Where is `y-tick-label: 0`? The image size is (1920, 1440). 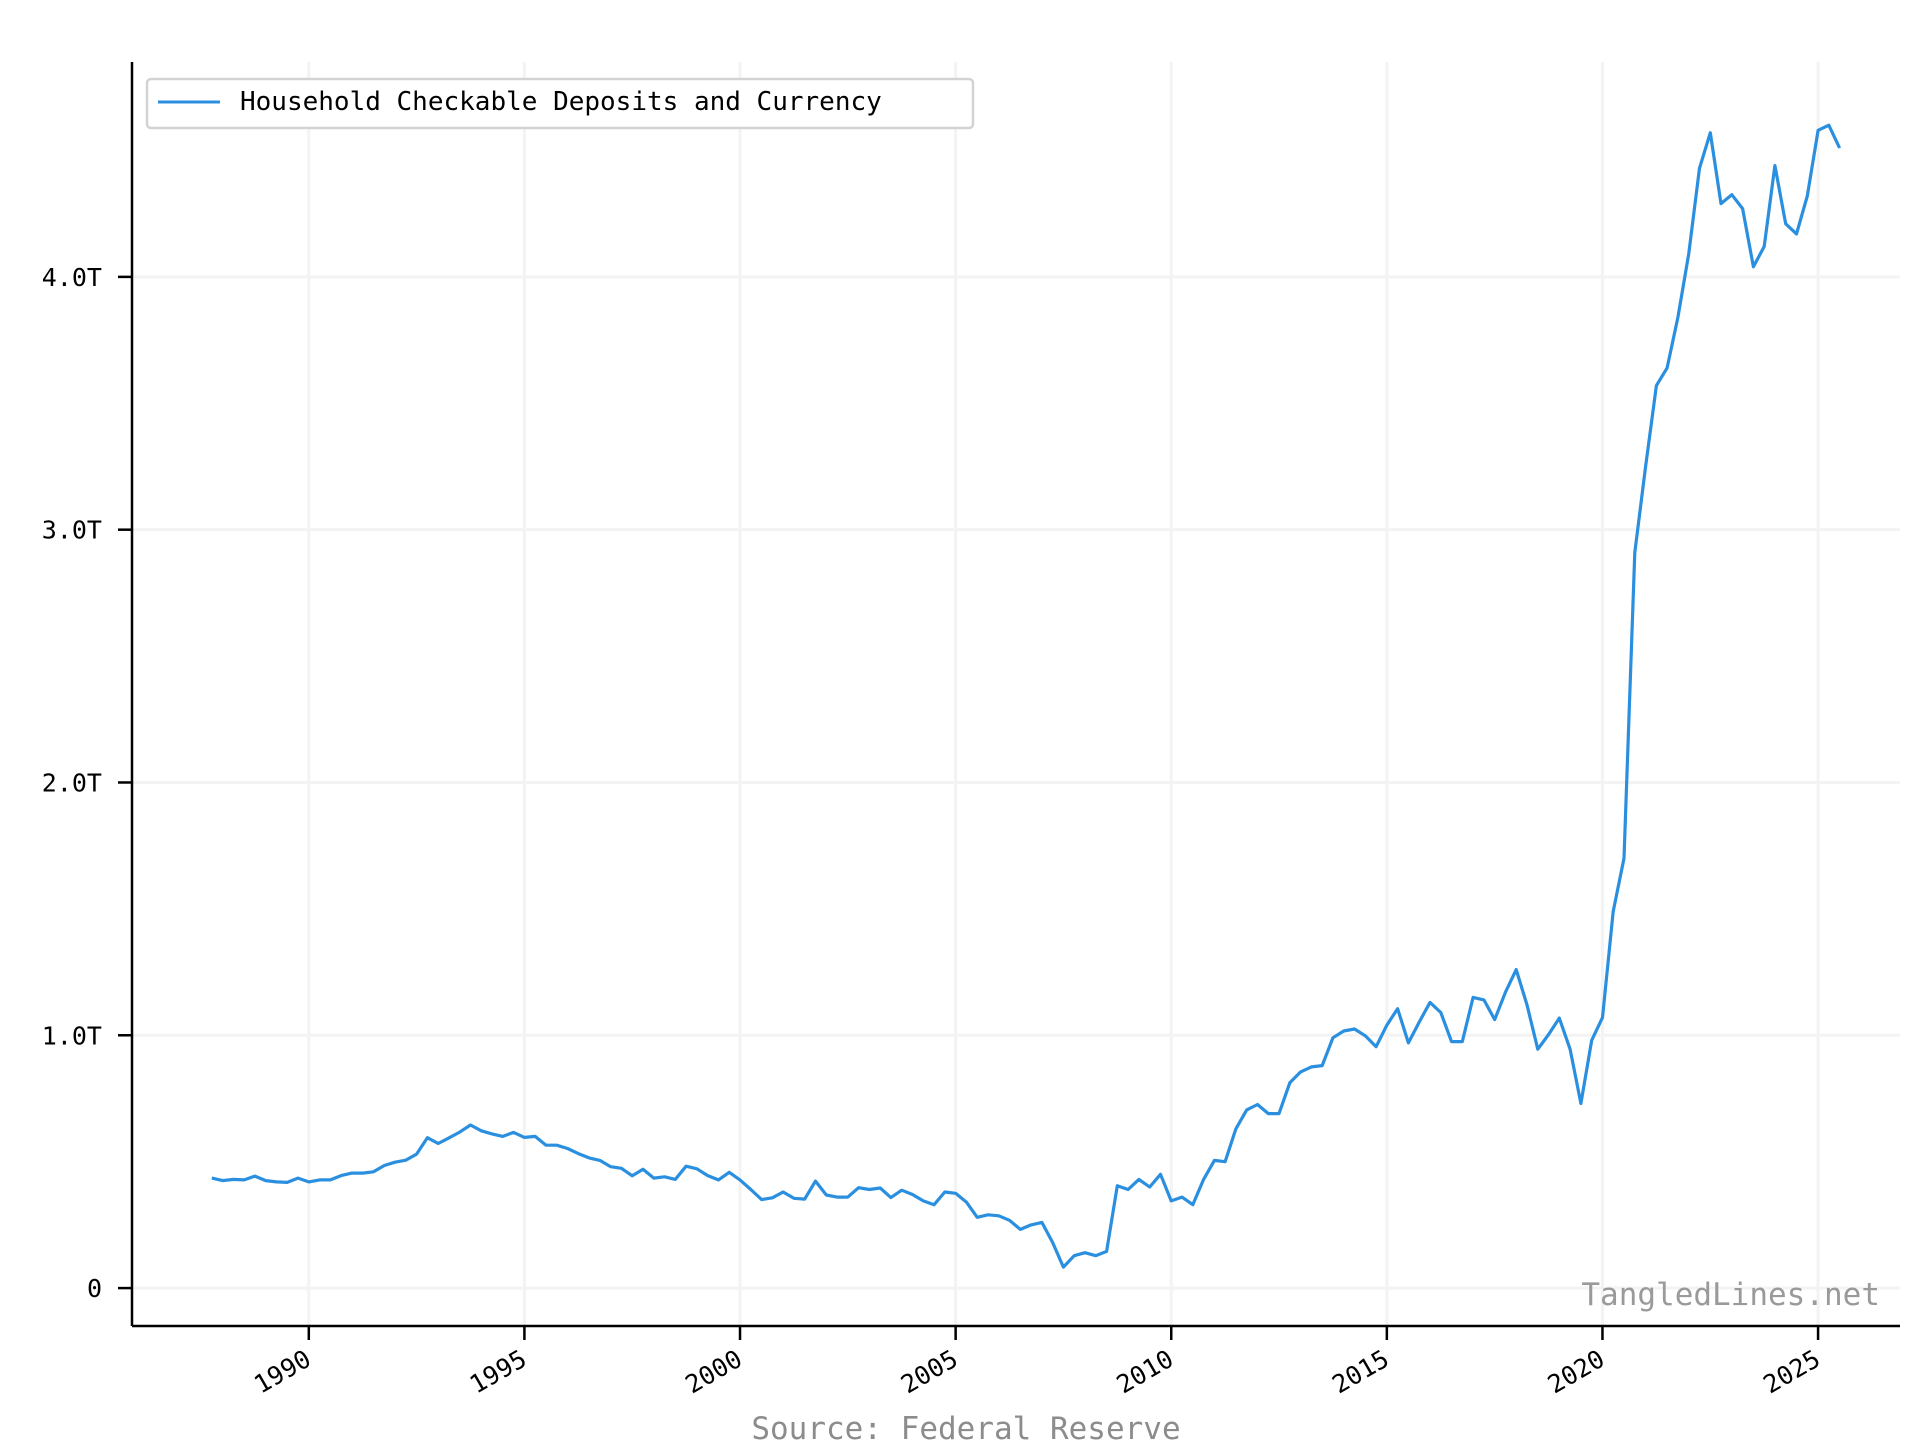 y-tick-label: 0 is located at coordinates (94, 1288).